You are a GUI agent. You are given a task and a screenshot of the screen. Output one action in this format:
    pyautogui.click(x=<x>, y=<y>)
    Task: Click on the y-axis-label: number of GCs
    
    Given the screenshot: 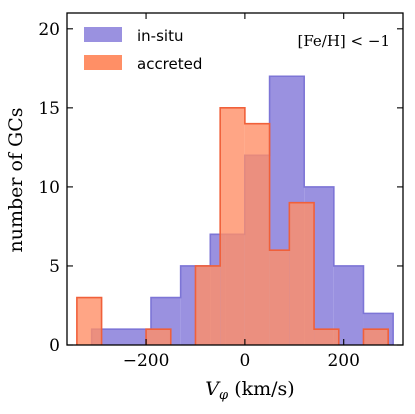 What is the action you would take?
    pyautogui.click(x=16, y=180)
    